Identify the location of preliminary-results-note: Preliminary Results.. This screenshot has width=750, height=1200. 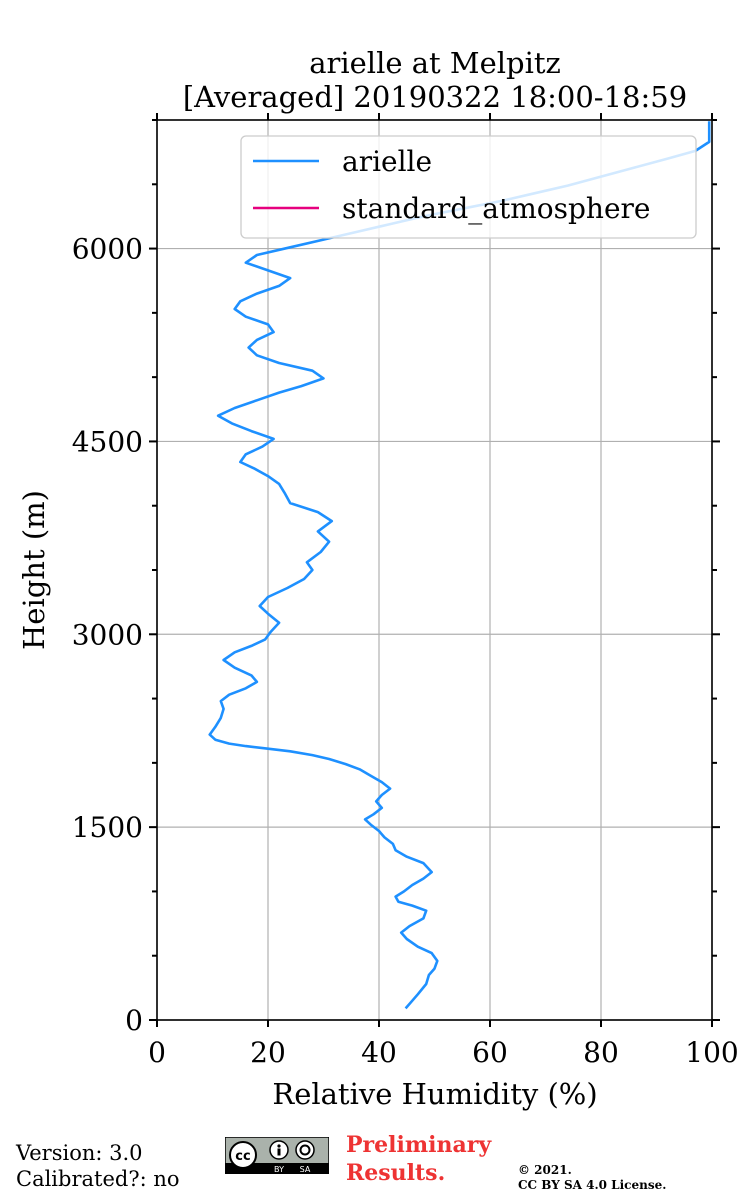
(418, 1159).